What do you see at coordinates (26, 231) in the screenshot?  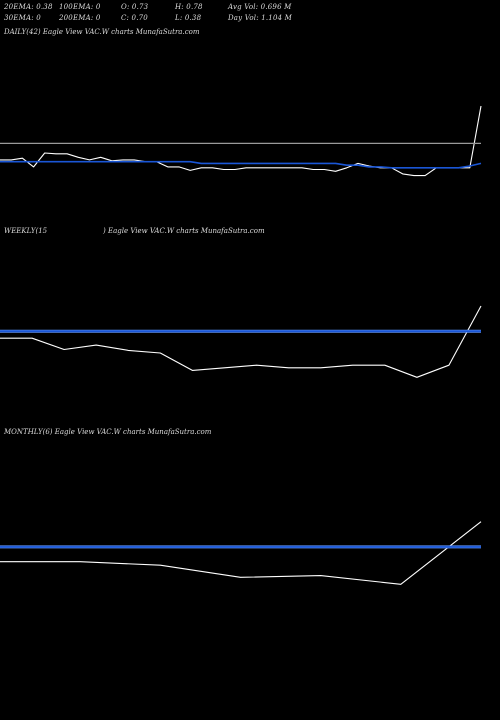 I see `weekly-panel-label-a: WEEKLY(15` at bounding box center [26, 231].